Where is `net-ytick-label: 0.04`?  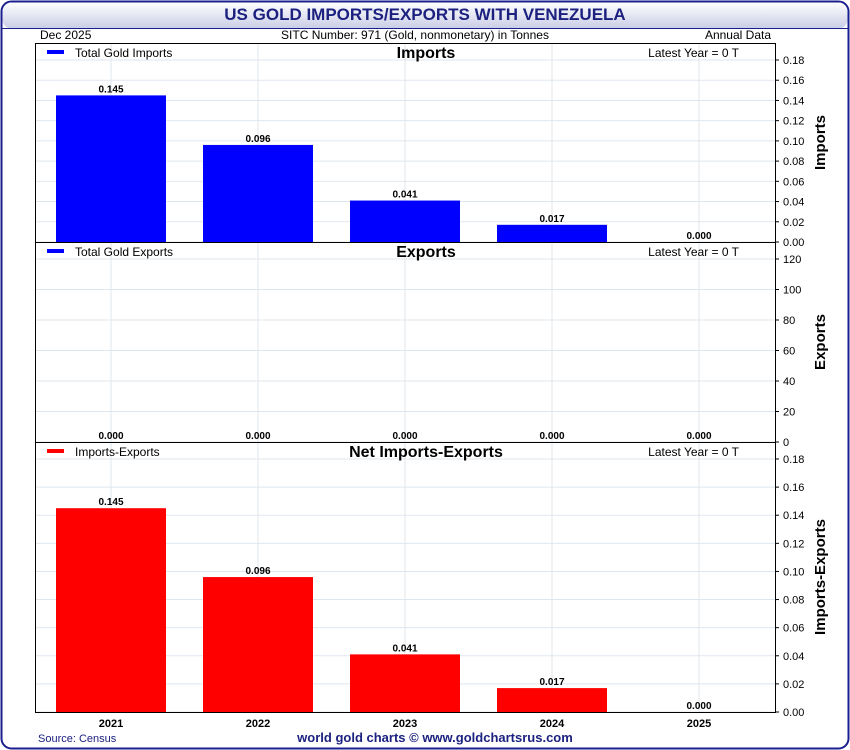 net-ytick-label: 0.04 is located at coordinates (793, 657).